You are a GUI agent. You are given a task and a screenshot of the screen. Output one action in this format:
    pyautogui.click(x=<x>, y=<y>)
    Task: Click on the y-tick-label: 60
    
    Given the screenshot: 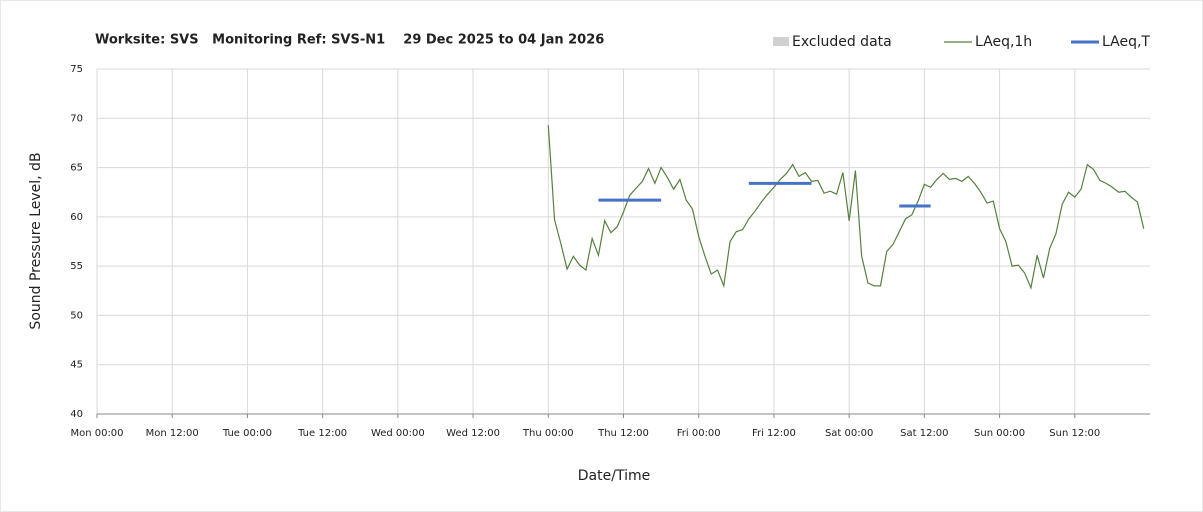 What is the action you would take?
    pyautogui.click(x=76, y=217)
    